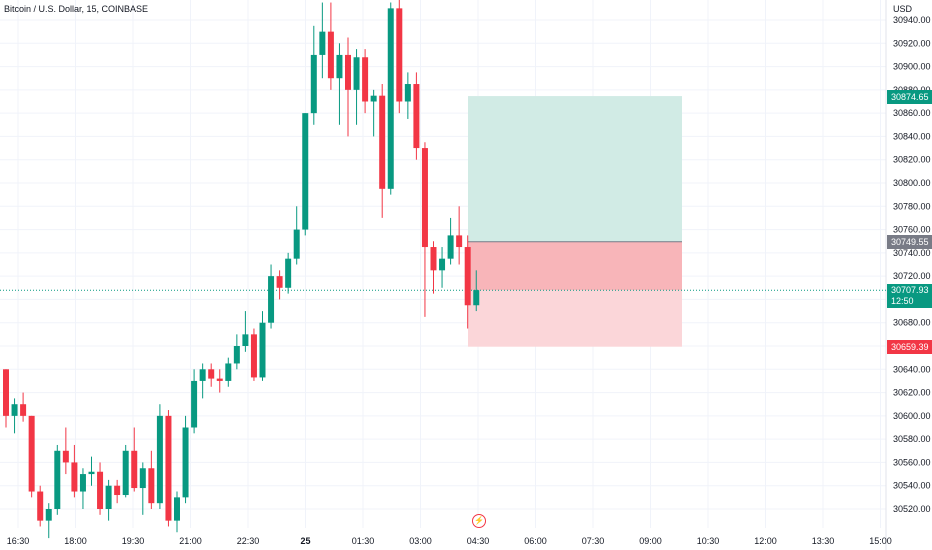 This screenshot has width=932, height=550. What do you see at coordinates (910, 290) in the screenshot?
I see `last-price-value: 30707.93` at bounding box center [910, 290].